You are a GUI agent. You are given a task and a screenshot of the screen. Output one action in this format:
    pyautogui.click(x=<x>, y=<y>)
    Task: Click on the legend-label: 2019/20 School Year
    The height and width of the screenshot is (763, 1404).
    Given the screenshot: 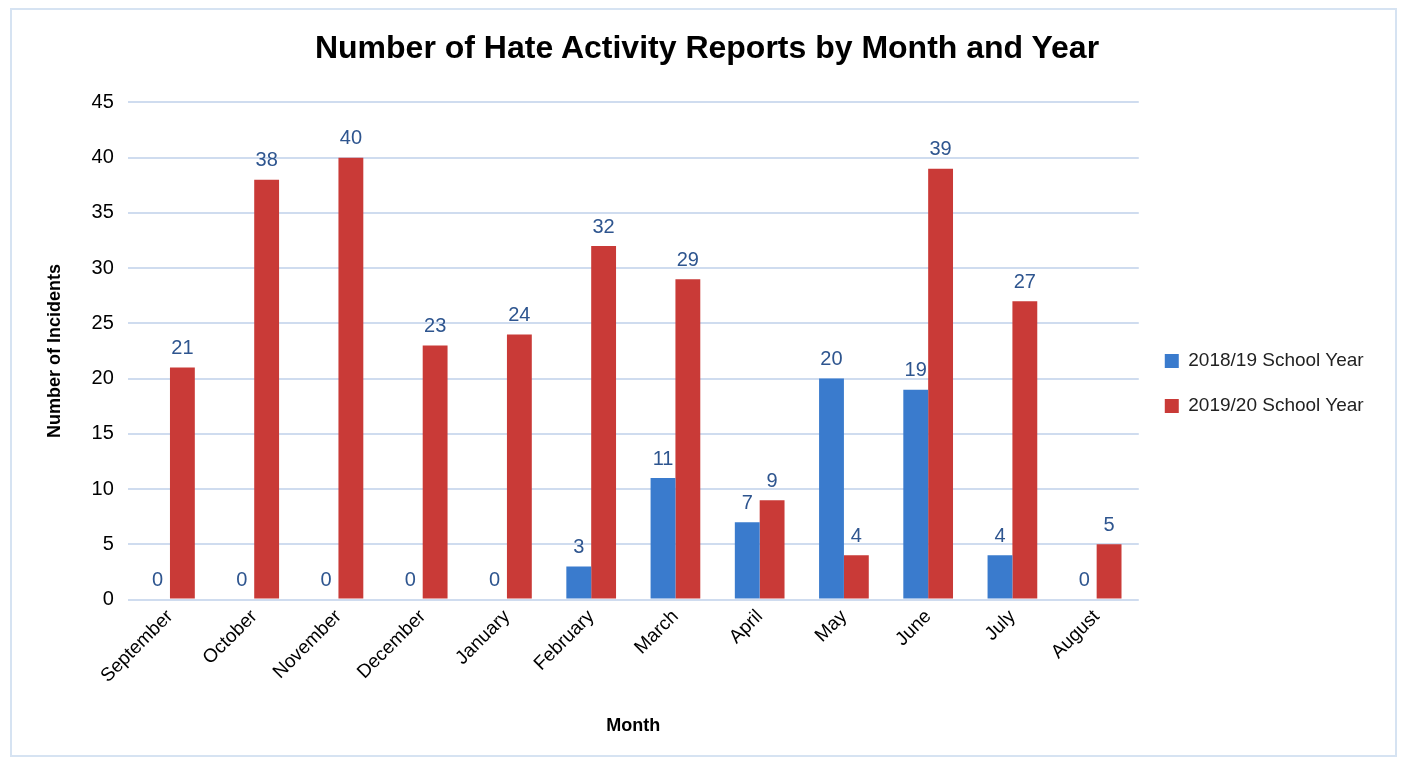 What is the action you would take?
    pyautogui.click(x=1276, y=405)
    